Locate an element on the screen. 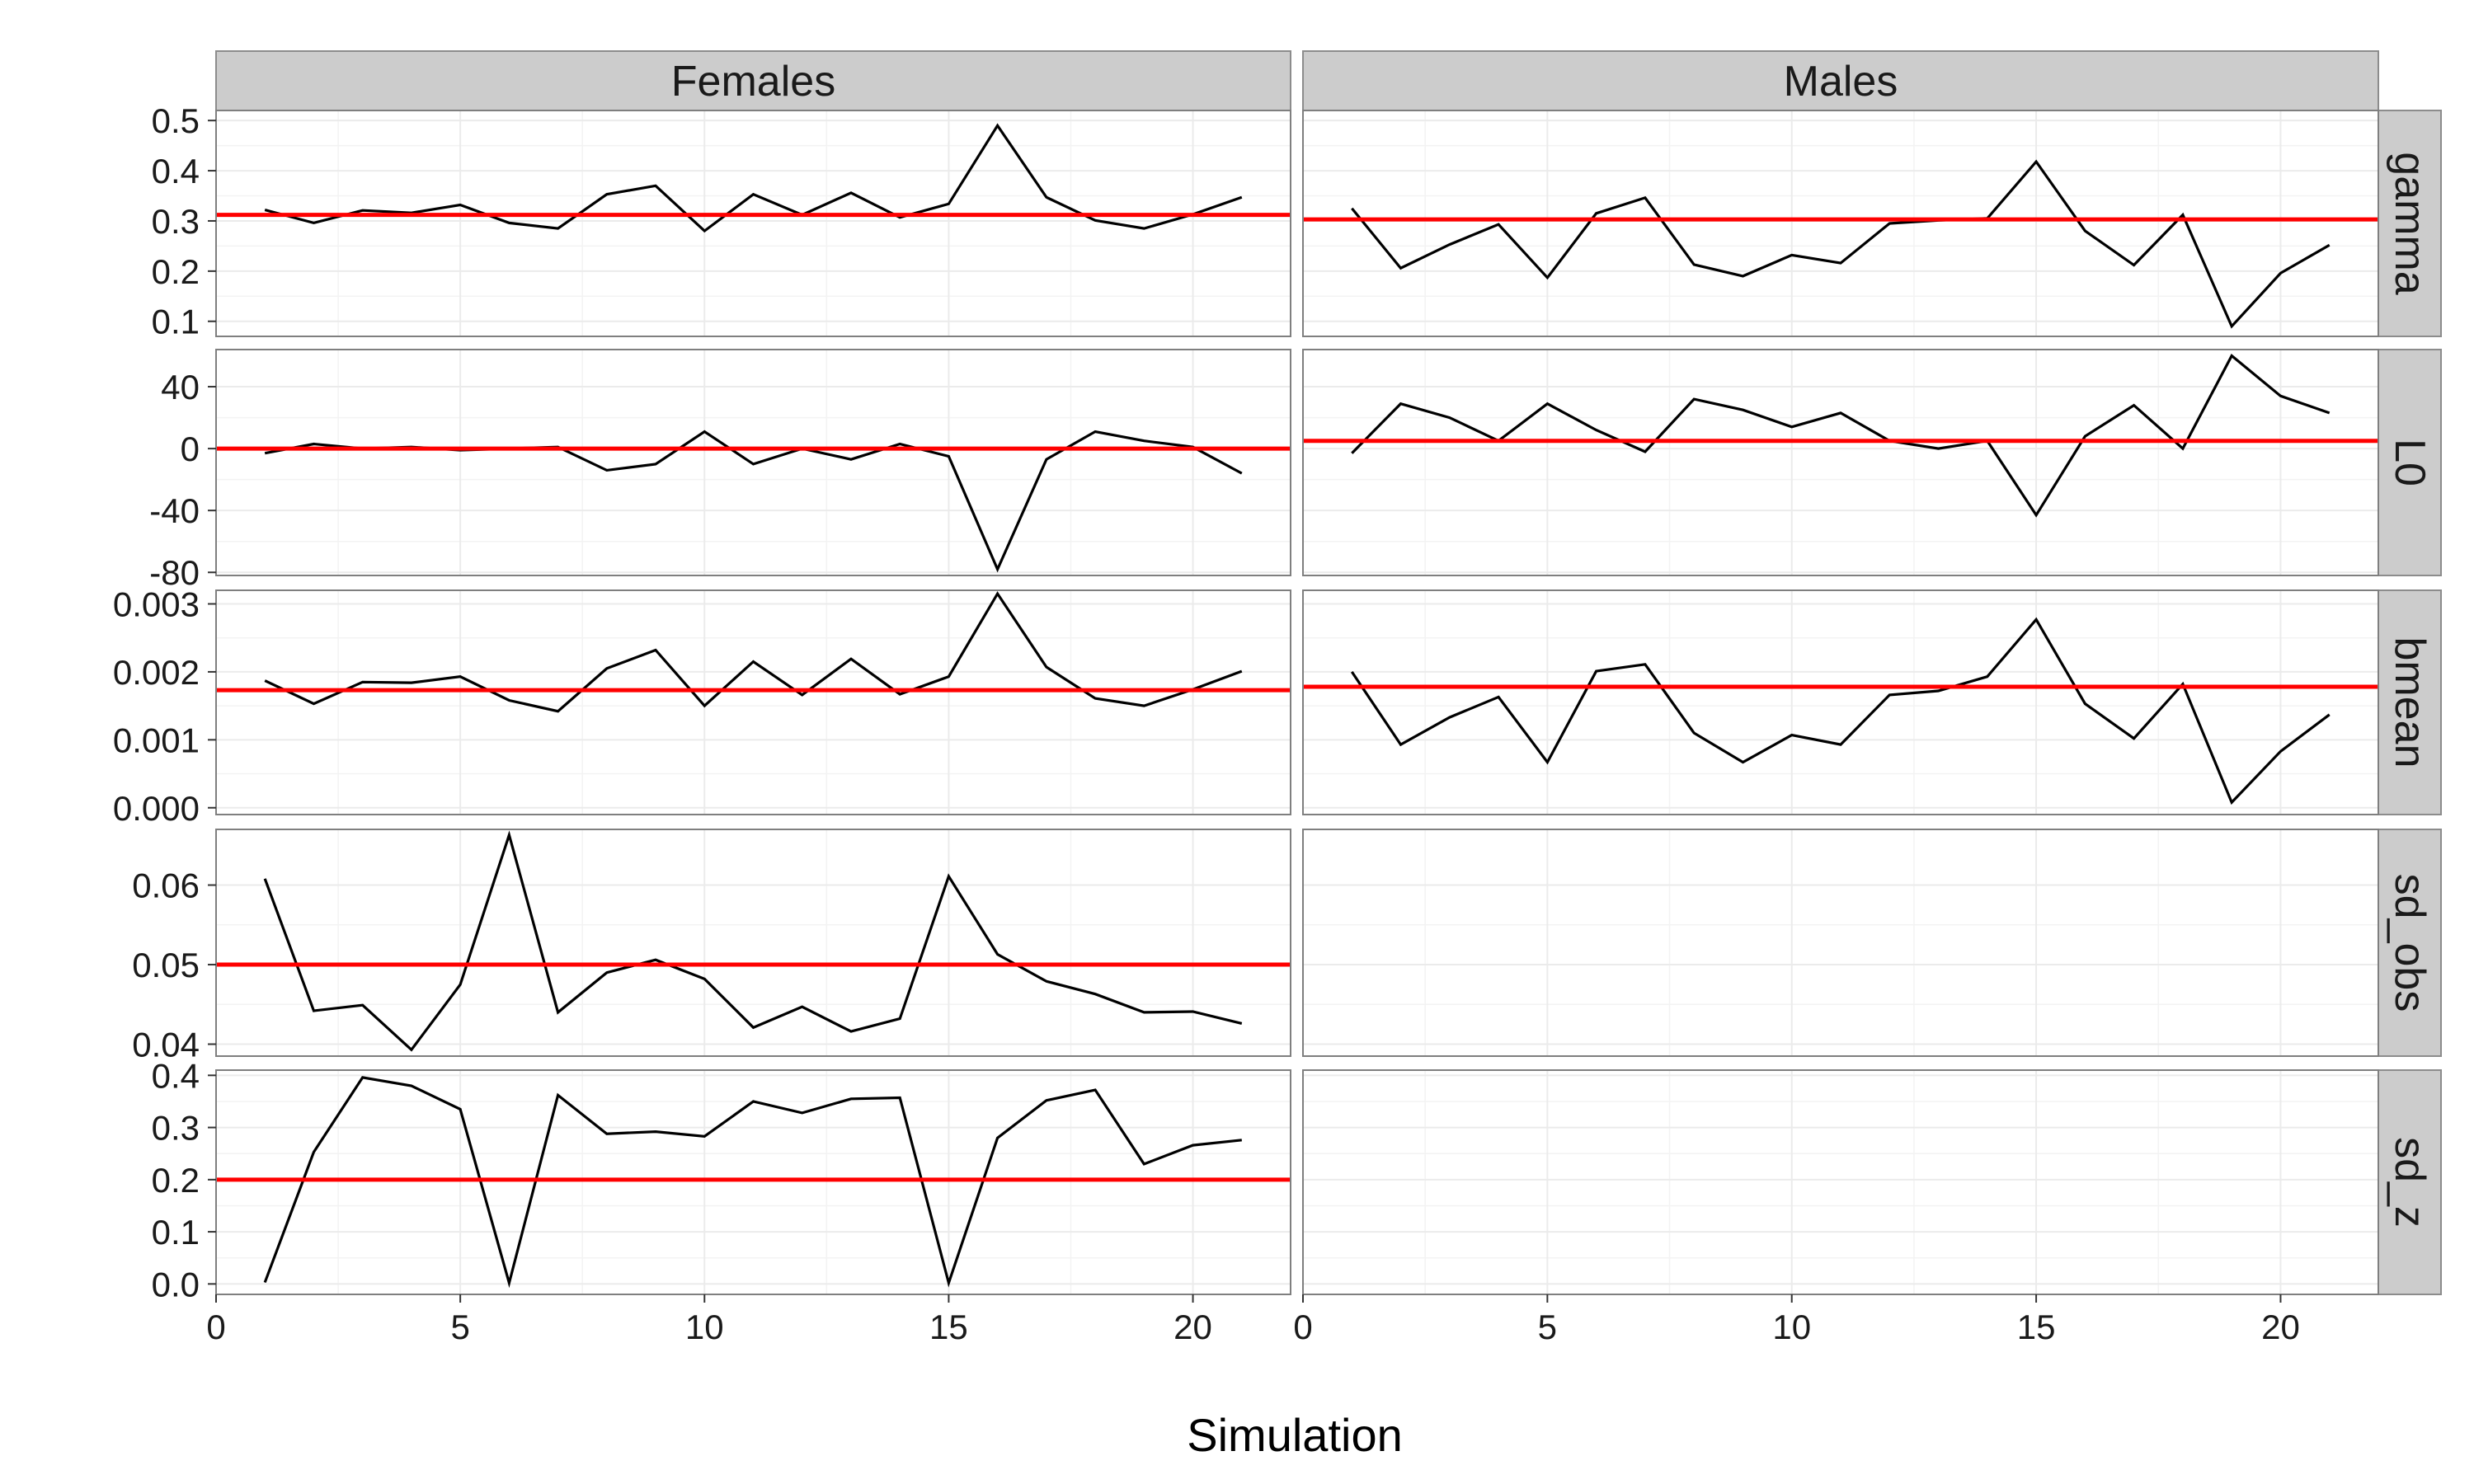 The height and width of the screenshot is (1484, 2474). y-axis-sd_z: 0.0 0.1 0.2 0.3 0.4 is located at coordinates (184, 1179).